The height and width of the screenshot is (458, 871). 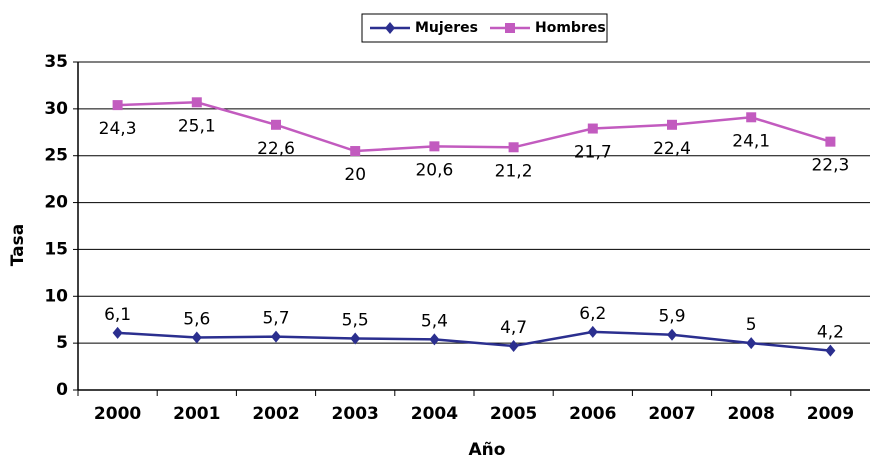 I want to click on y-tick-label: 30, so click(x=56, y=109).